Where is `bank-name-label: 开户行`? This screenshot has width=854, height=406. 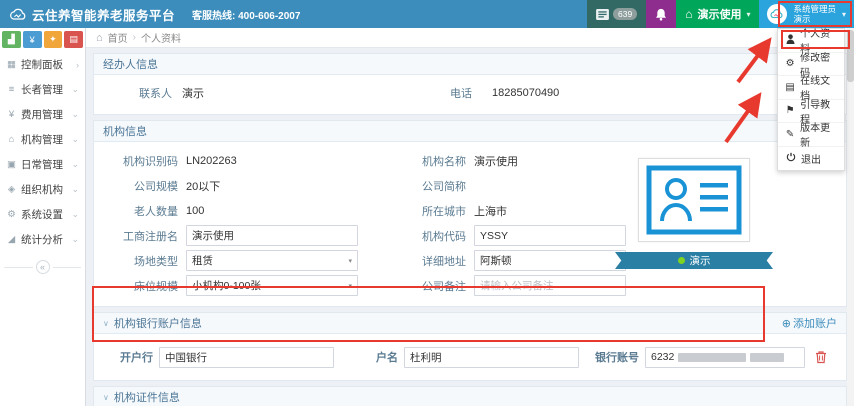 bank-name-label: 开户行 is located at coordinates (136, 358).